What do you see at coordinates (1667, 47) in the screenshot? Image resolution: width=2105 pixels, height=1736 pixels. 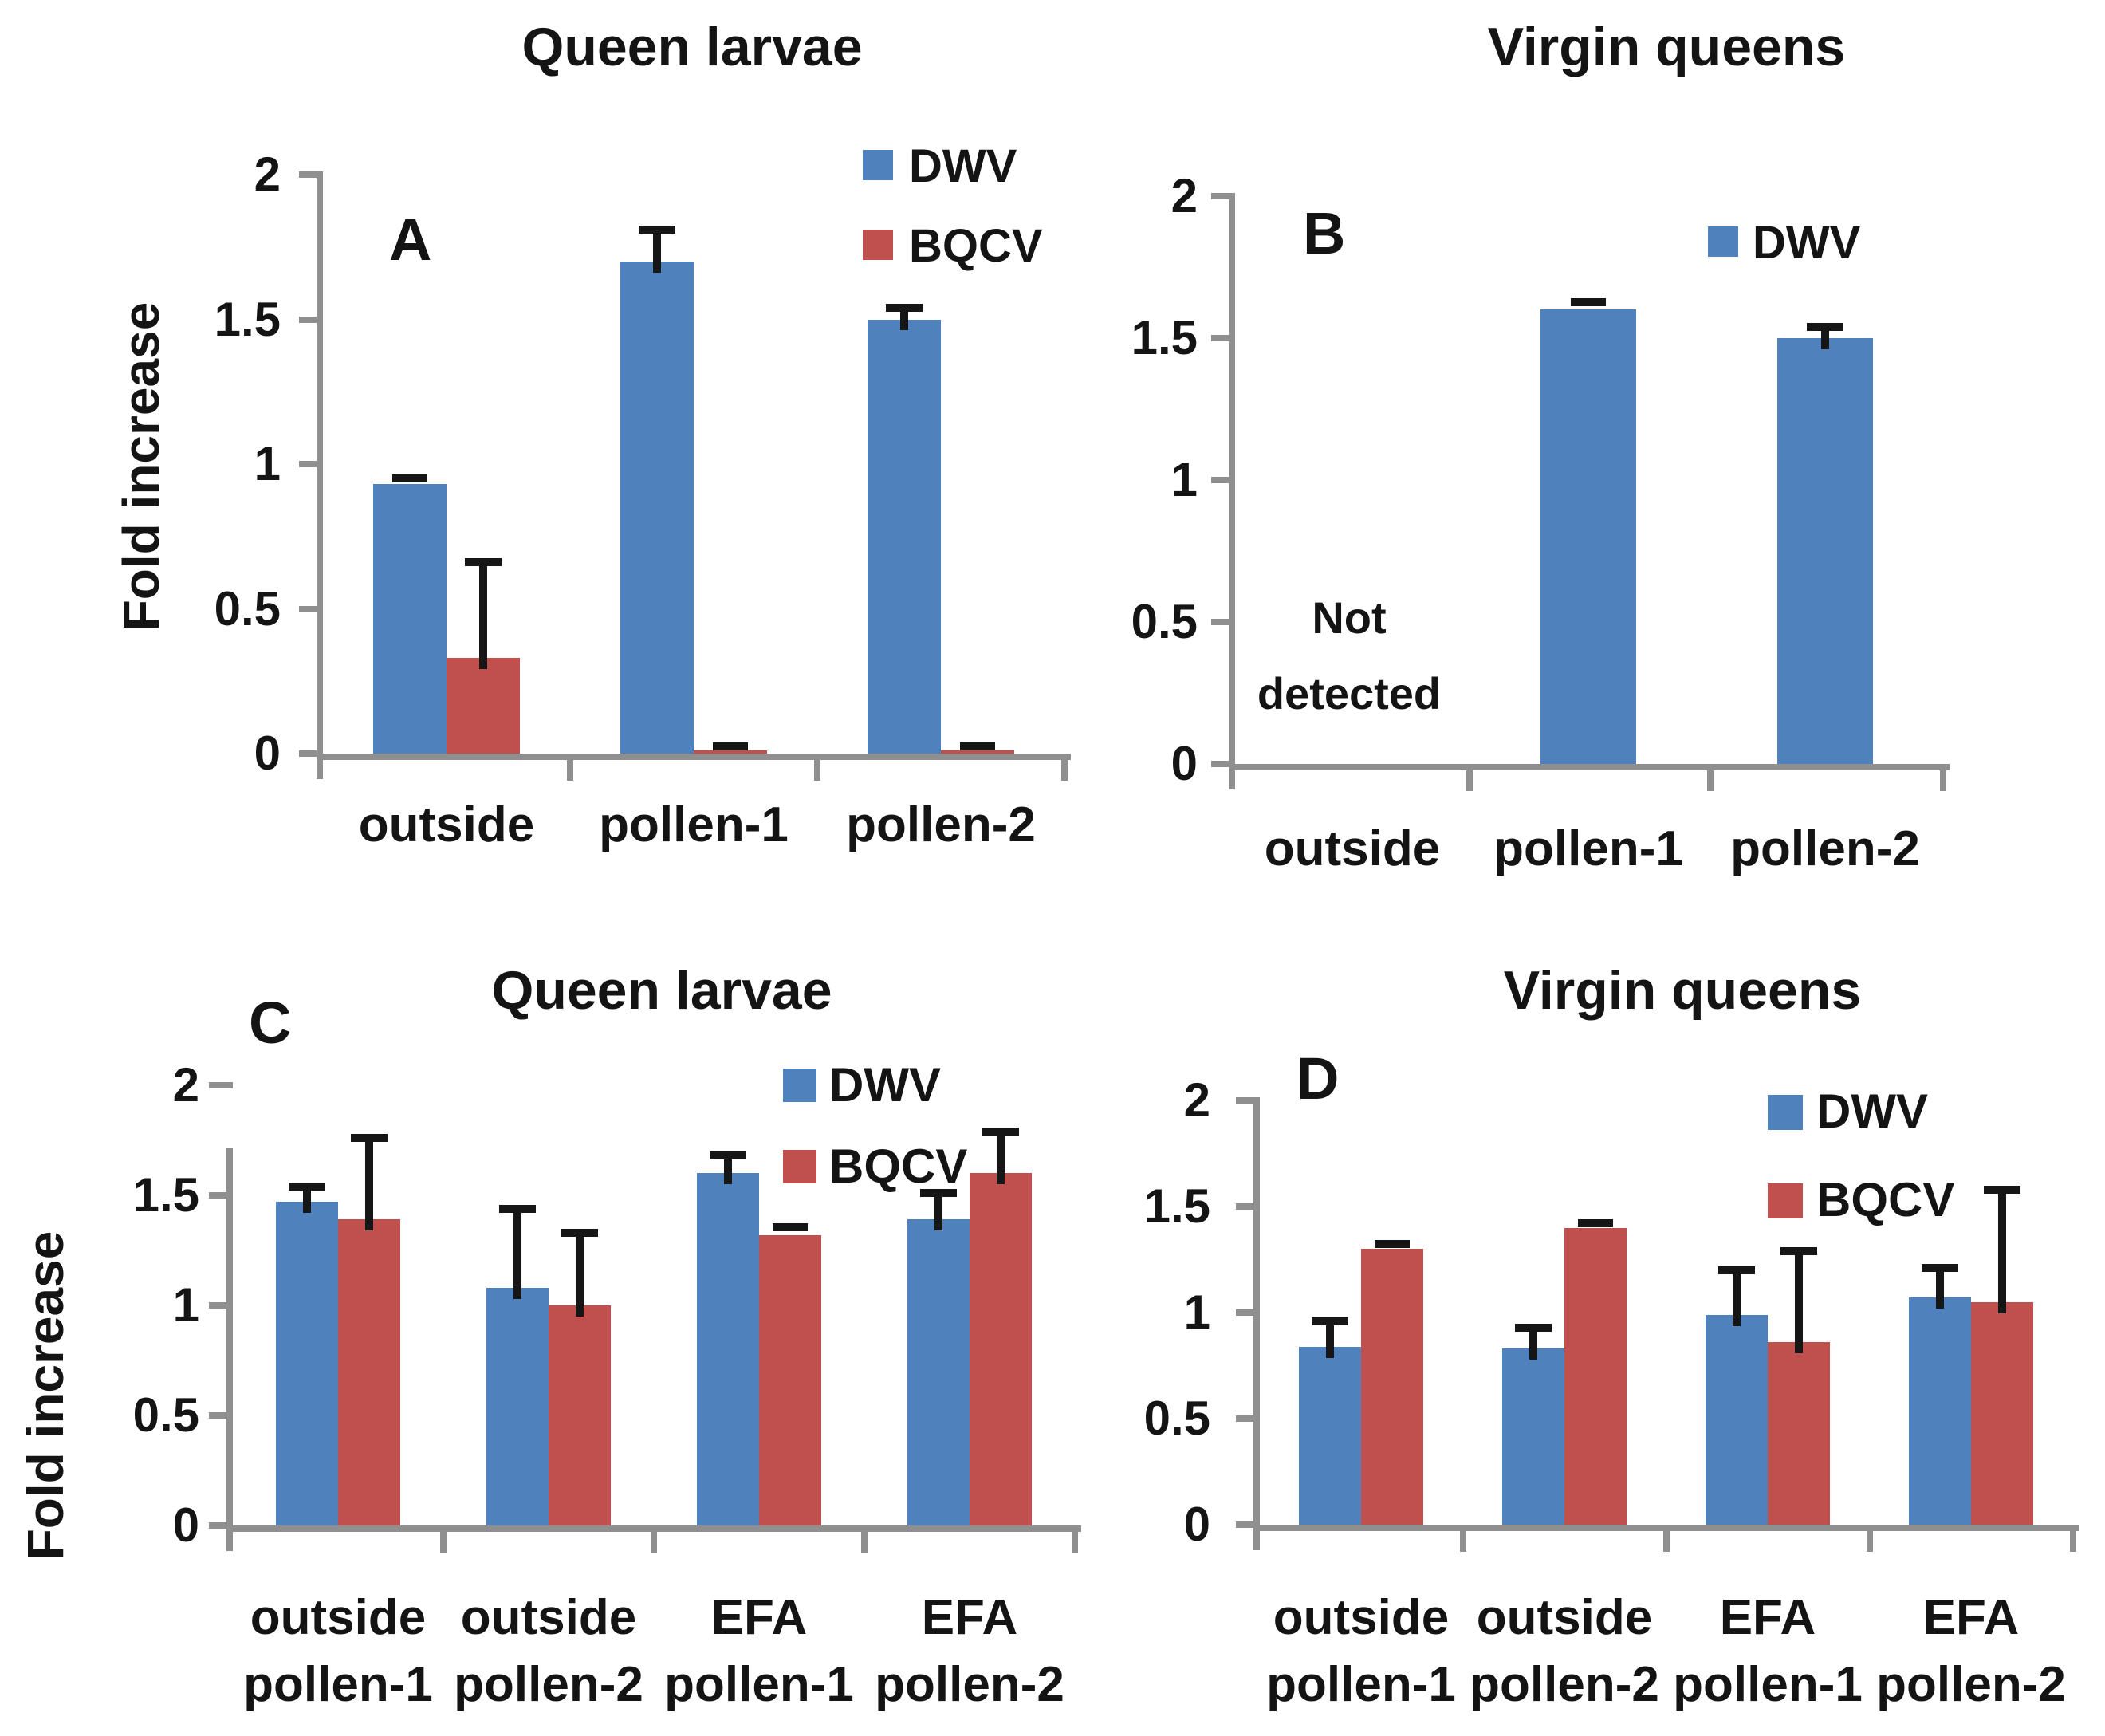 I see `panel-b-title: Virgin queens` at bounding box center [1667, 47].